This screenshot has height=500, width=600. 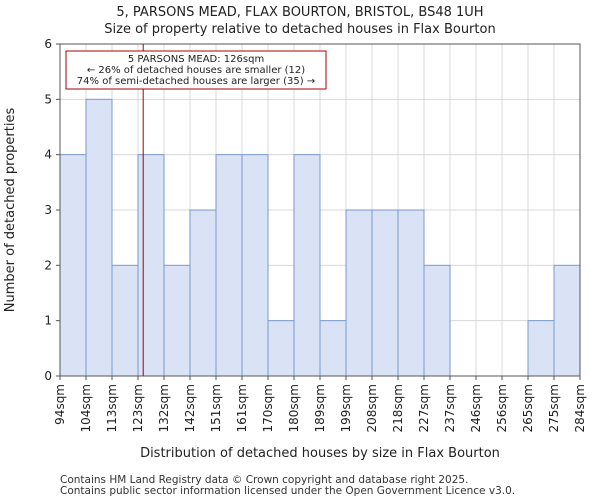 What do you see at coordinates (424, 408) in the screenshot?
I see `x-tick-label: 227sqm` at bounding box center [424, 408].